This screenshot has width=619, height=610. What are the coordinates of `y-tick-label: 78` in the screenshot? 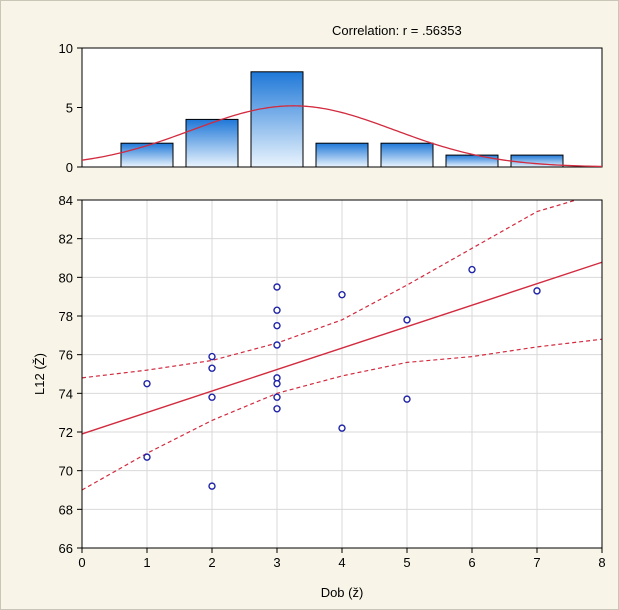 It's located at (66, 316).